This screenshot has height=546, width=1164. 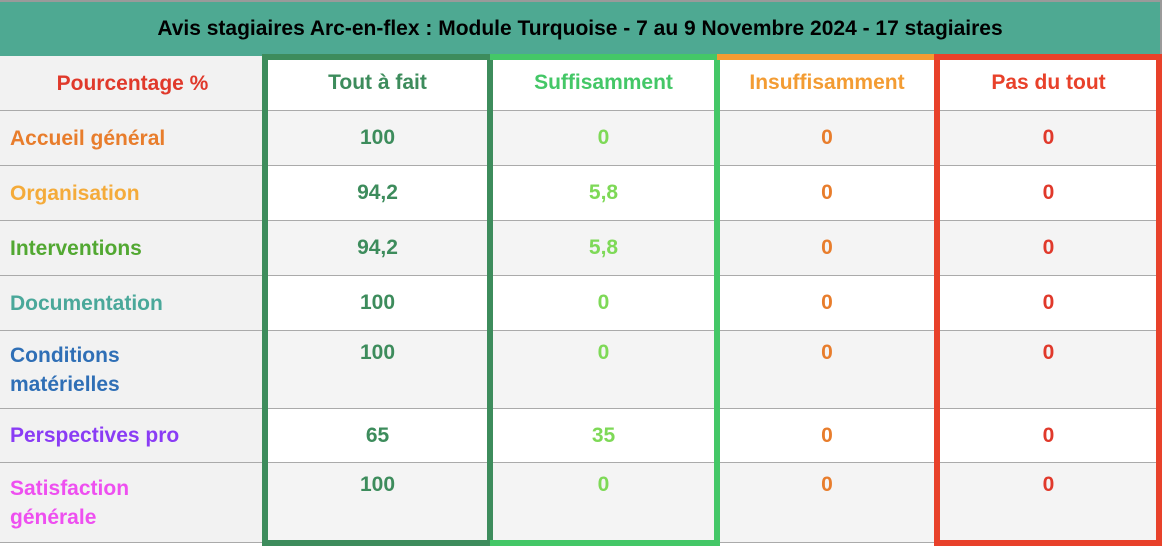 I want to click on row-label: Organisation, so click(x=132, y=193).